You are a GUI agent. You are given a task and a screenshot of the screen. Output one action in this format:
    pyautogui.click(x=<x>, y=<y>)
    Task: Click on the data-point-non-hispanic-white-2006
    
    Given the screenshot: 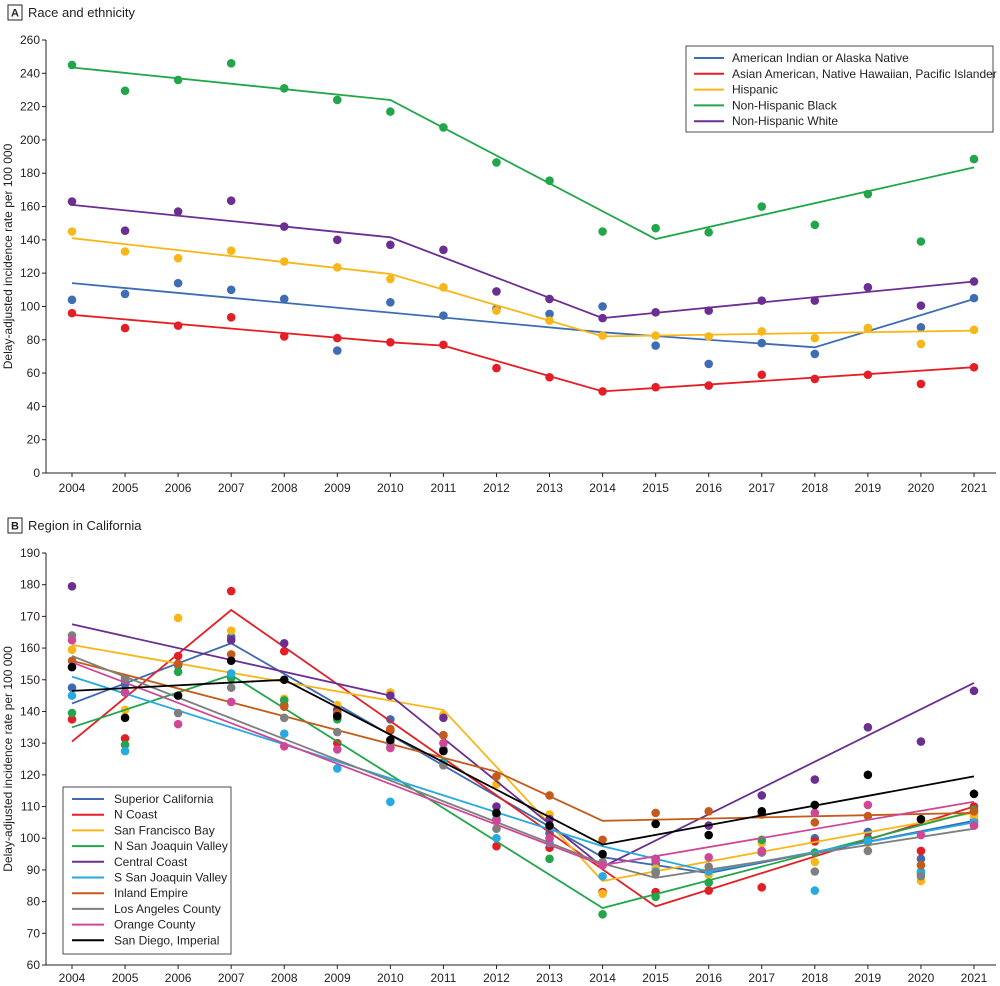 What is the action you would take?
    pyautogui.click(x=178, y=211)
    